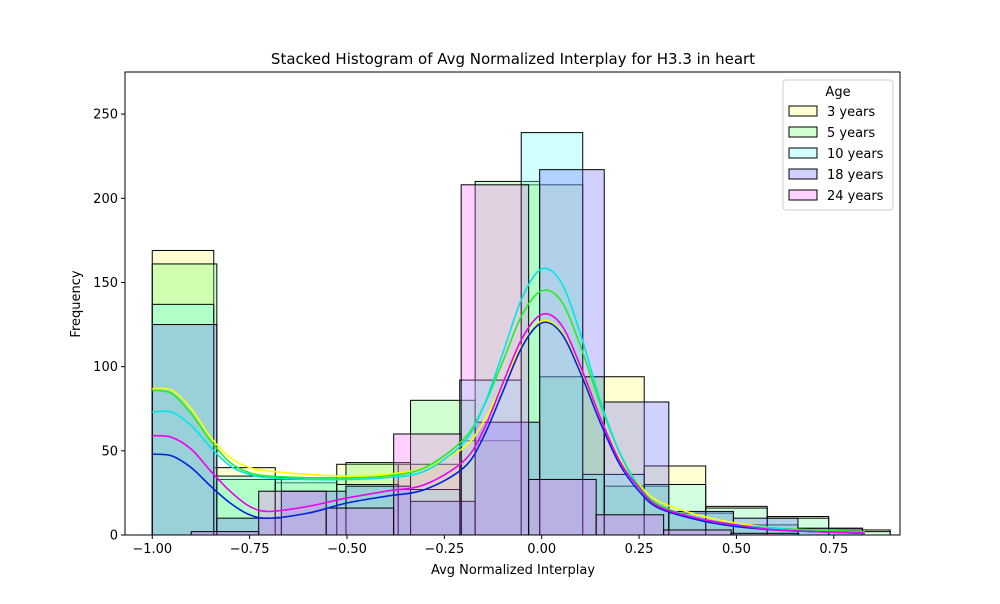 The height and width of the screenshot is (604, 1000). I want to click on x-tick-label: 0.50, so click(736, 549).